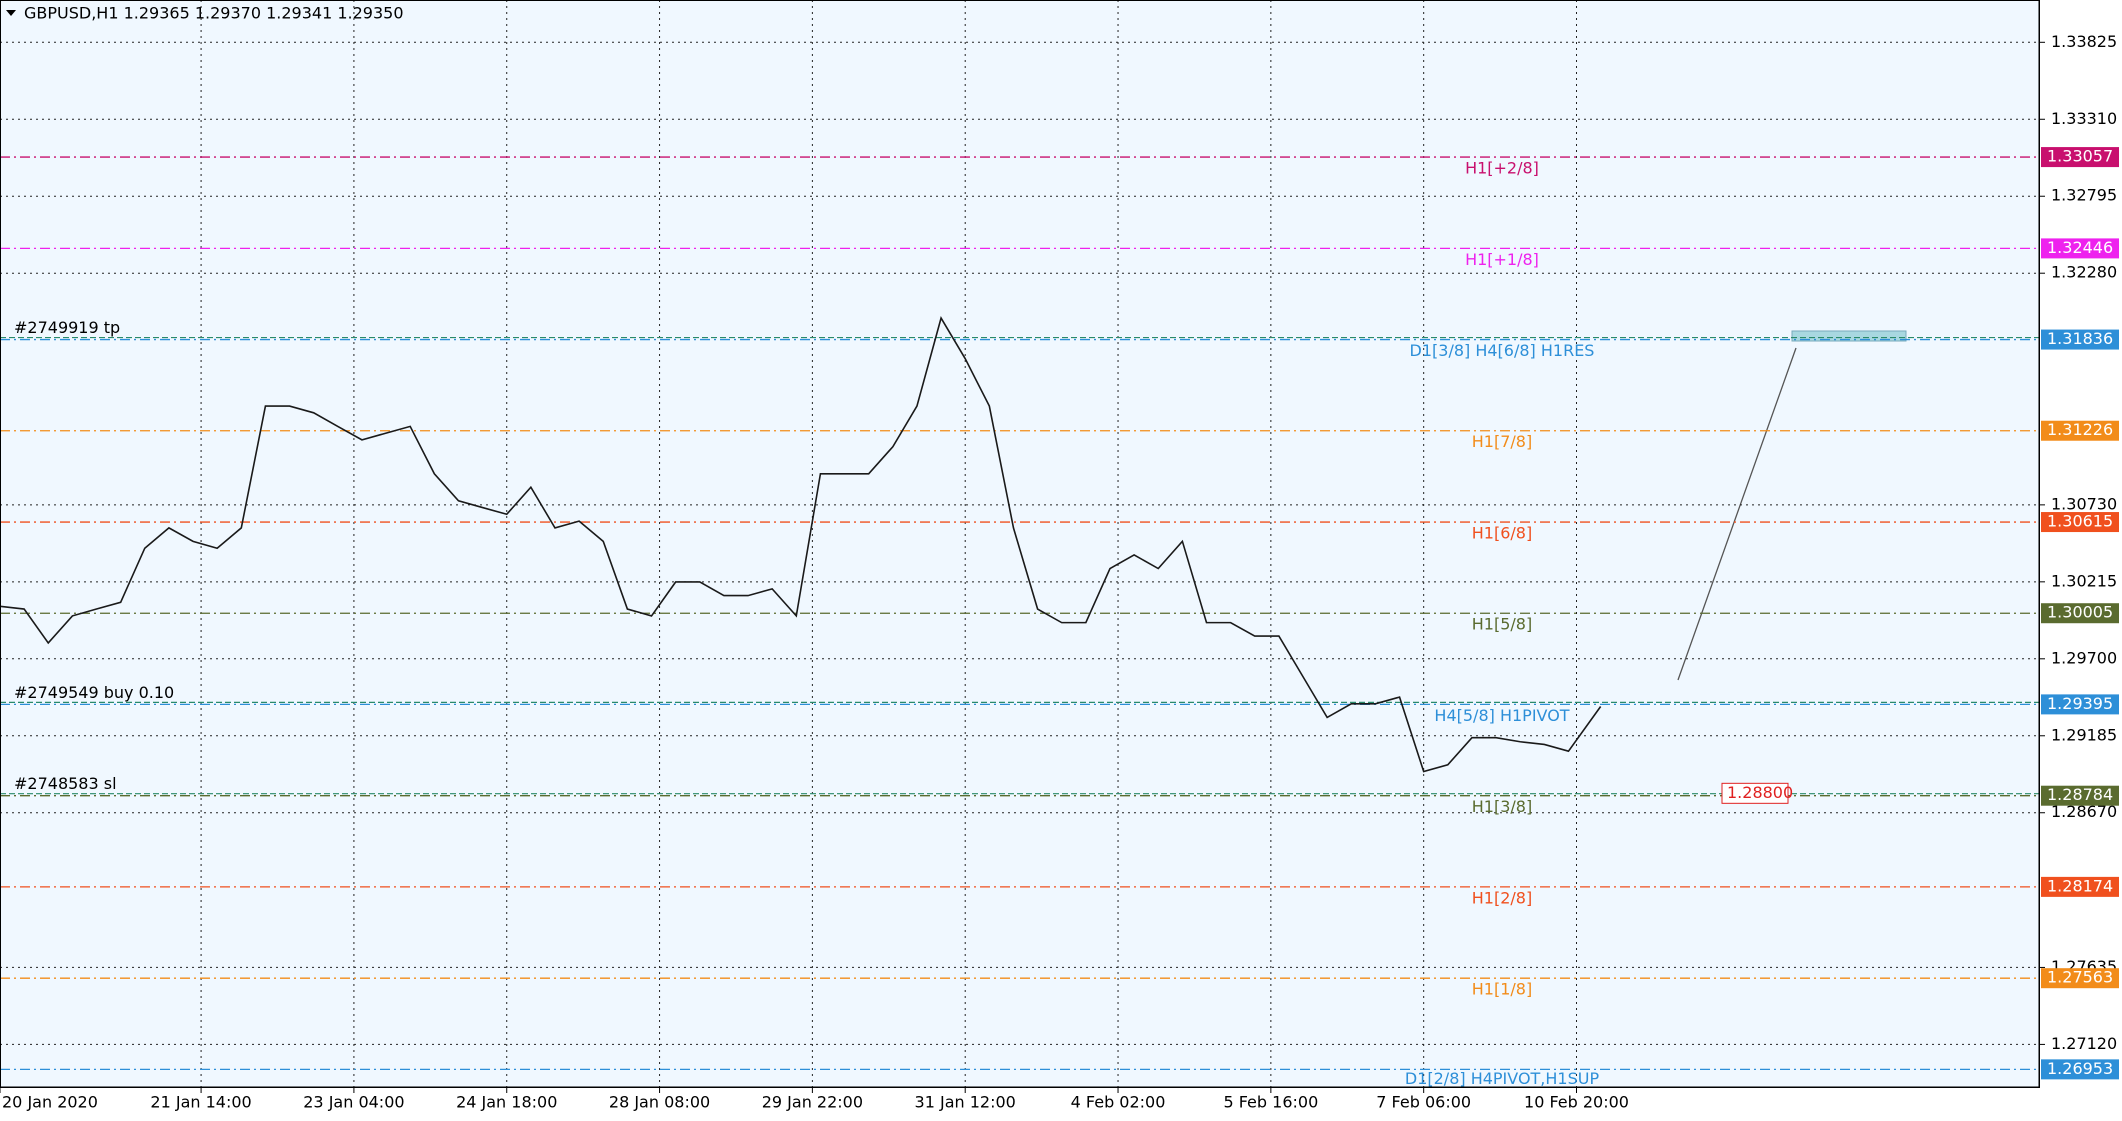  I want to click on price-box-label: 1.33057, so click(2080, 156).